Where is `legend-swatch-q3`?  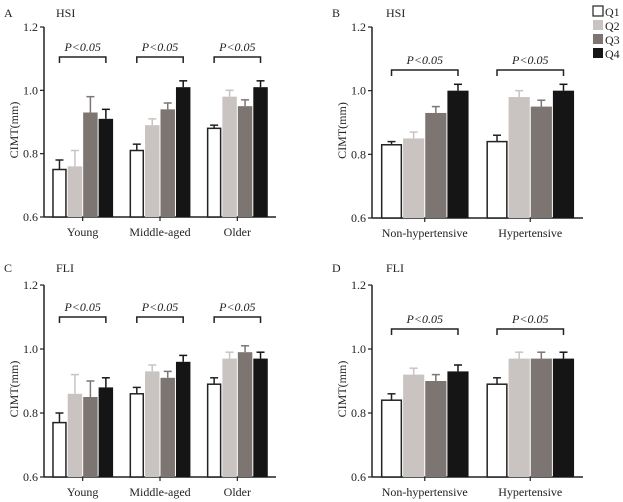
legend-swatch-q3 is located at coordinates (598, 39).